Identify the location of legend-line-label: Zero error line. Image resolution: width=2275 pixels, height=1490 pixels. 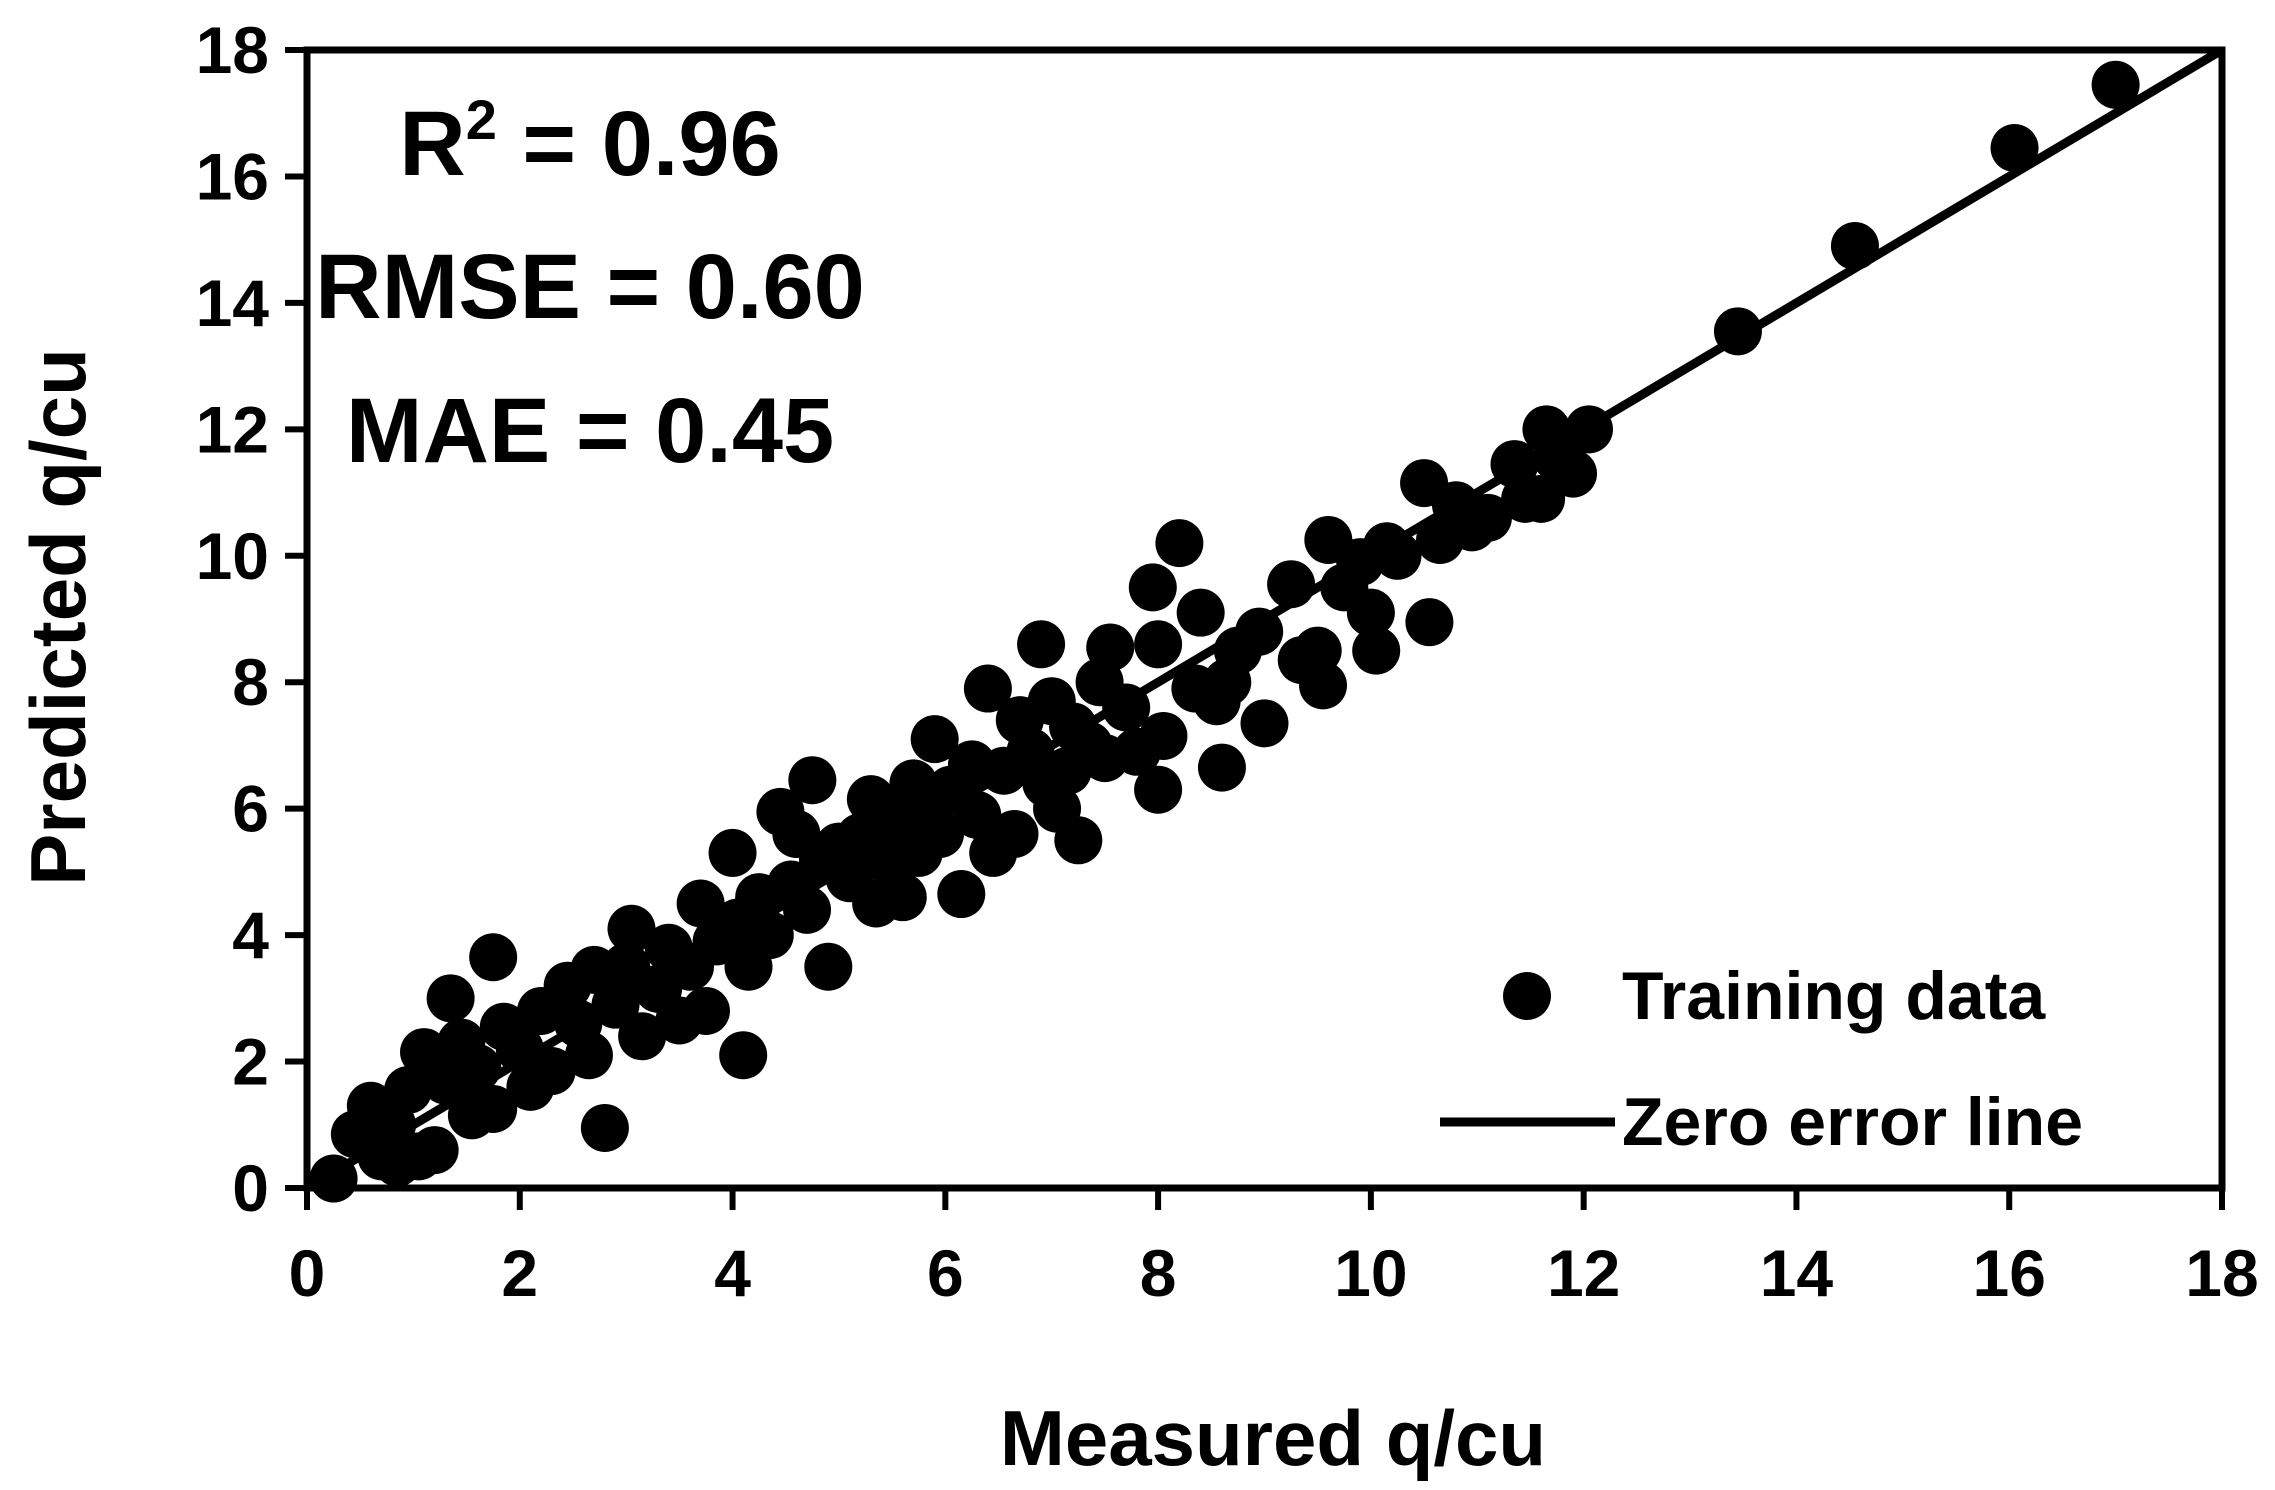
(1852, 1122).